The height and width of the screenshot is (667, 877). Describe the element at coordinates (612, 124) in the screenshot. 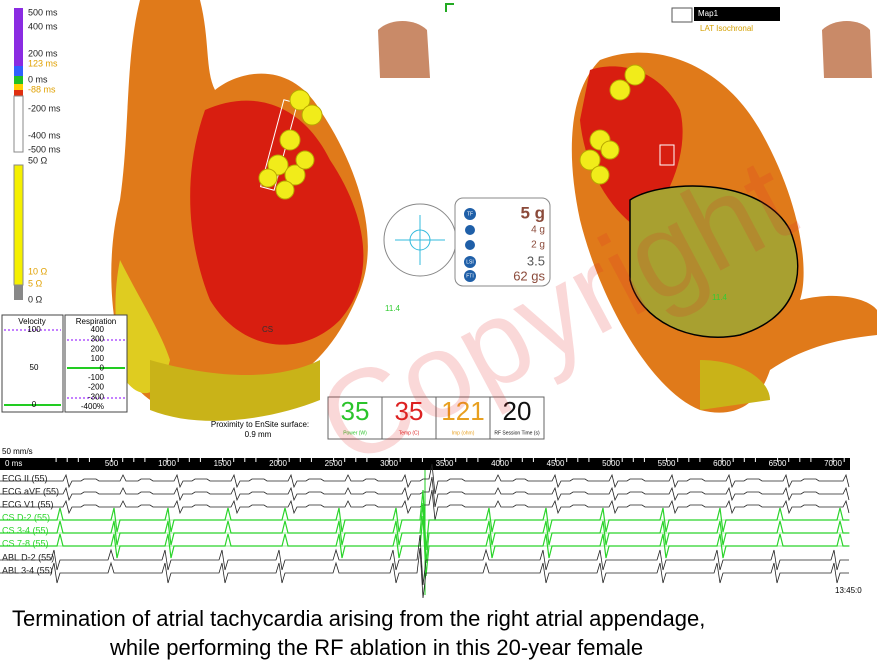

I see `ablation-lesions-right` at that location.